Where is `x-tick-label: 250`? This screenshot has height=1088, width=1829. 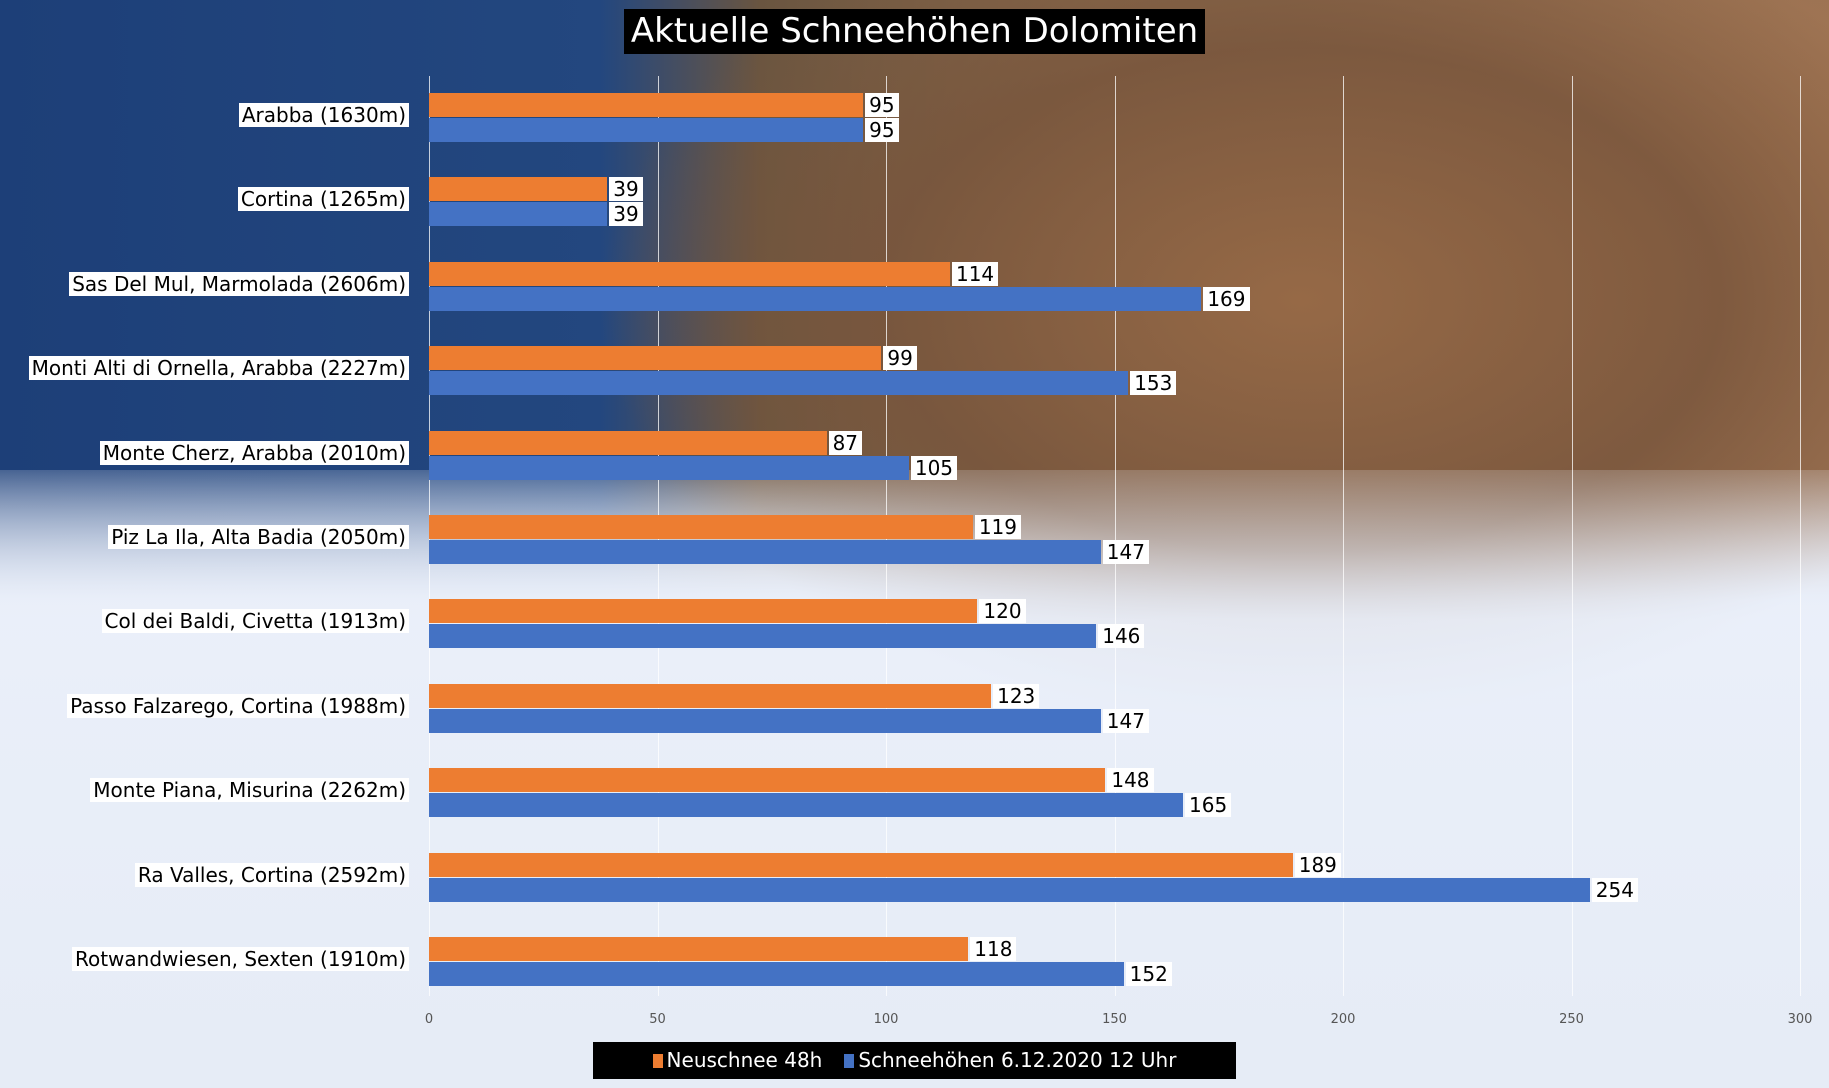 x-tick-label: 250 is located at coordinates (1571, 1019).